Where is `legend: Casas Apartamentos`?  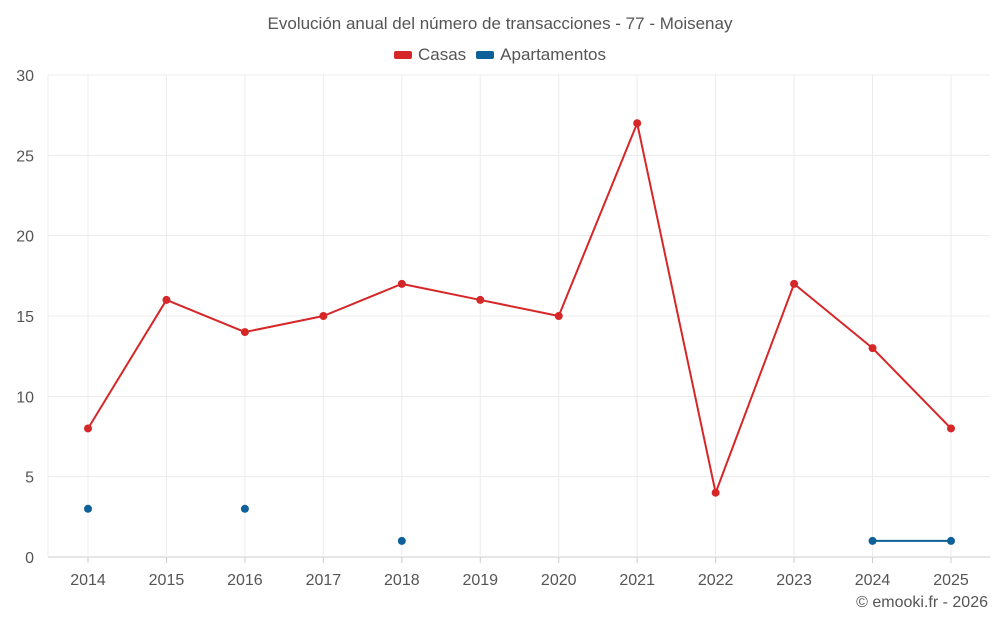
legend: Casas Apartamentos is located at coordinates (500, 55).